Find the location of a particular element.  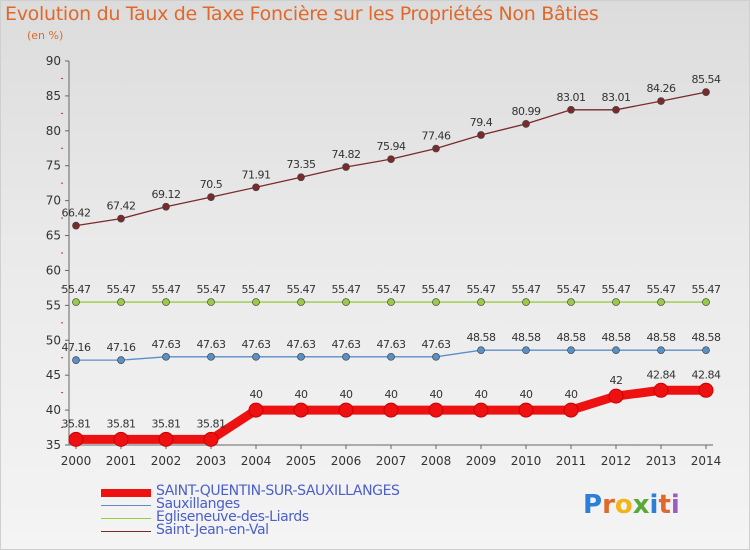

data-label: 80.99 is located at coordinates (526, 111).